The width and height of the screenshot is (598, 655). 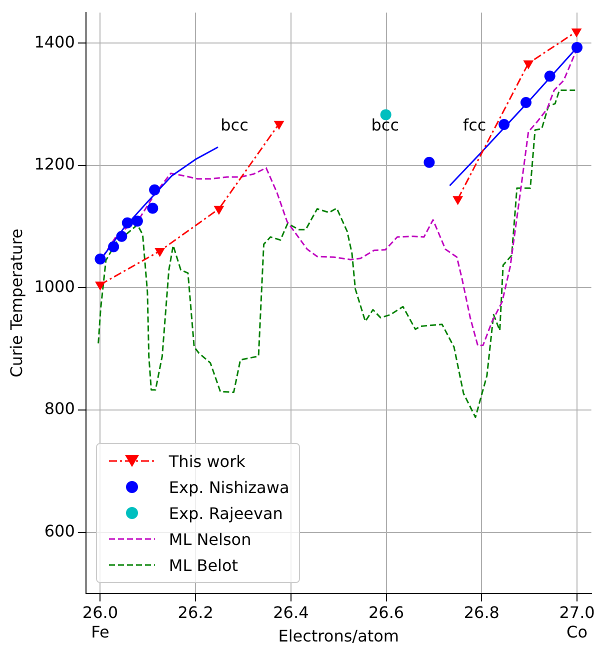 What do you see at coordinates (229, 487) in the screenshot?
I see `legend-label: Exp. Nishizawa` at bounding box center [229, 487].